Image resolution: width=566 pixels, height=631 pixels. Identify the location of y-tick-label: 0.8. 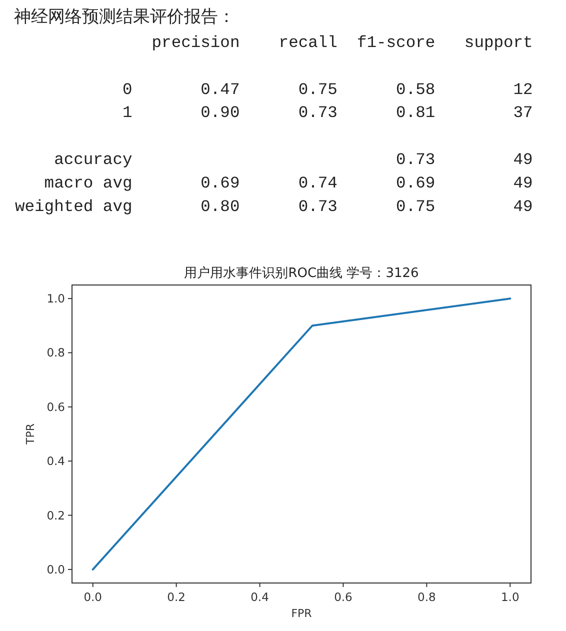
(55, 353).